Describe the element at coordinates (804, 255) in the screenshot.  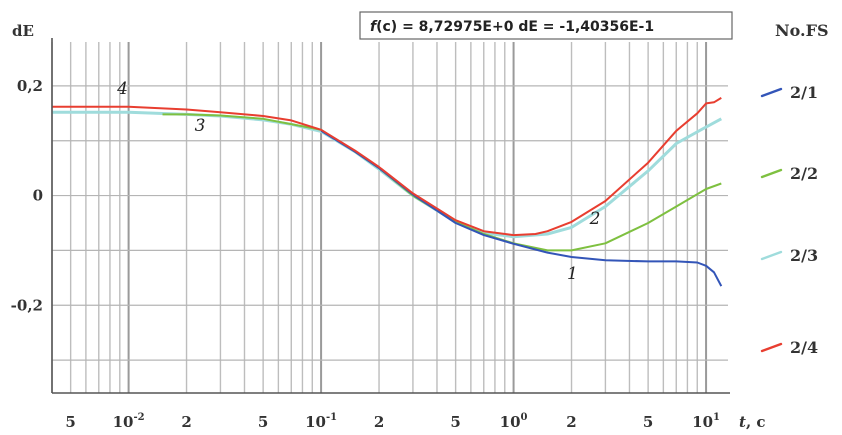
I see `legend-label: 2/3` at that location.